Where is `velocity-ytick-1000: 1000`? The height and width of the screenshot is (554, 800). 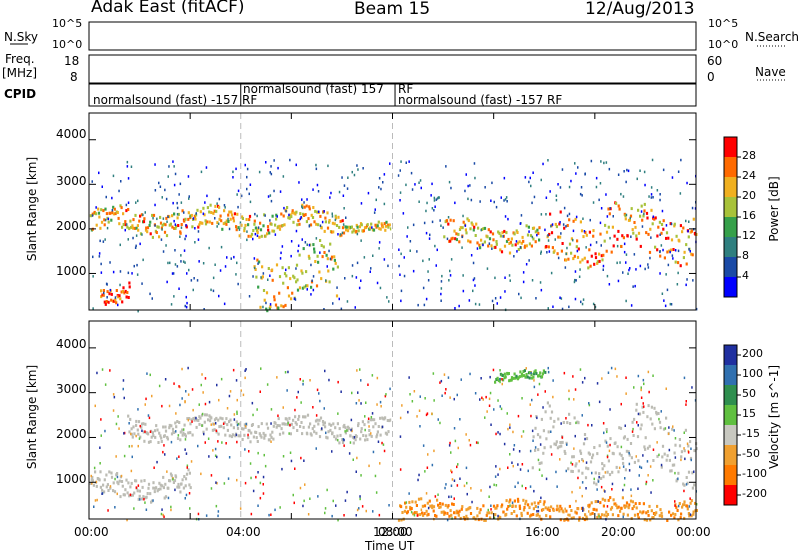 velocity-ytick-1000: 1000 is located at coordinates (71, 479).